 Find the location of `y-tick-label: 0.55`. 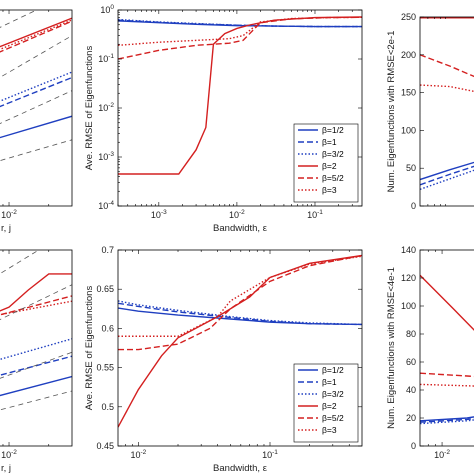

y-tick-label: 0.55 is located at coordinates (105, 368).